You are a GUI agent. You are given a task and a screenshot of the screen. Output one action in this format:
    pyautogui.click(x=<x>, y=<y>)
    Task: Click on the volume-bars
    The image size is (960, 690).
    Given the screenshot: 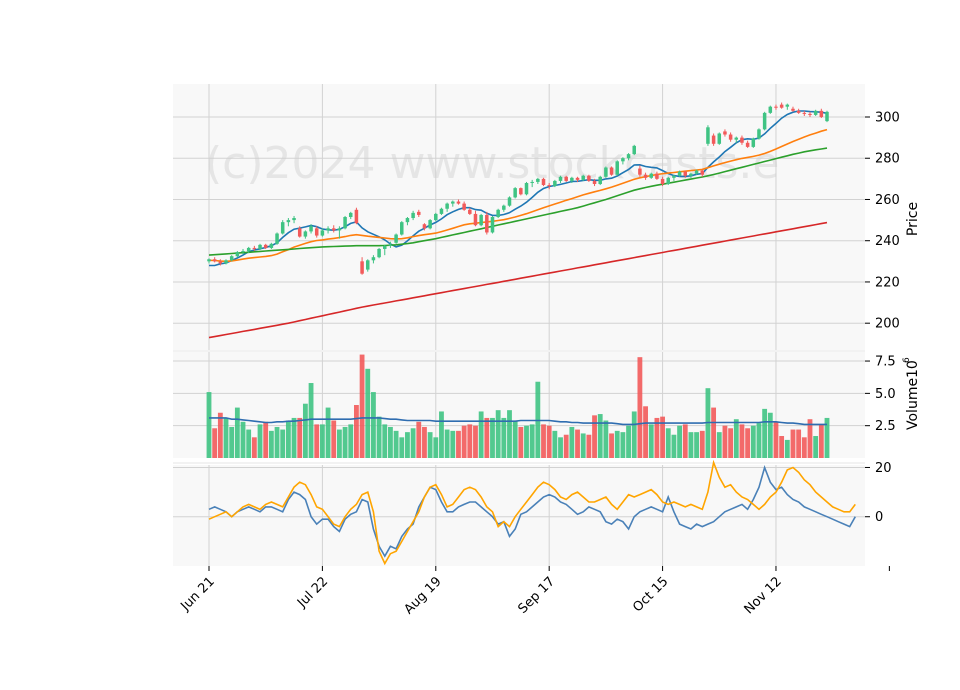 What is the action you would take?
    pyautogui.click(x=518, y=406)
    